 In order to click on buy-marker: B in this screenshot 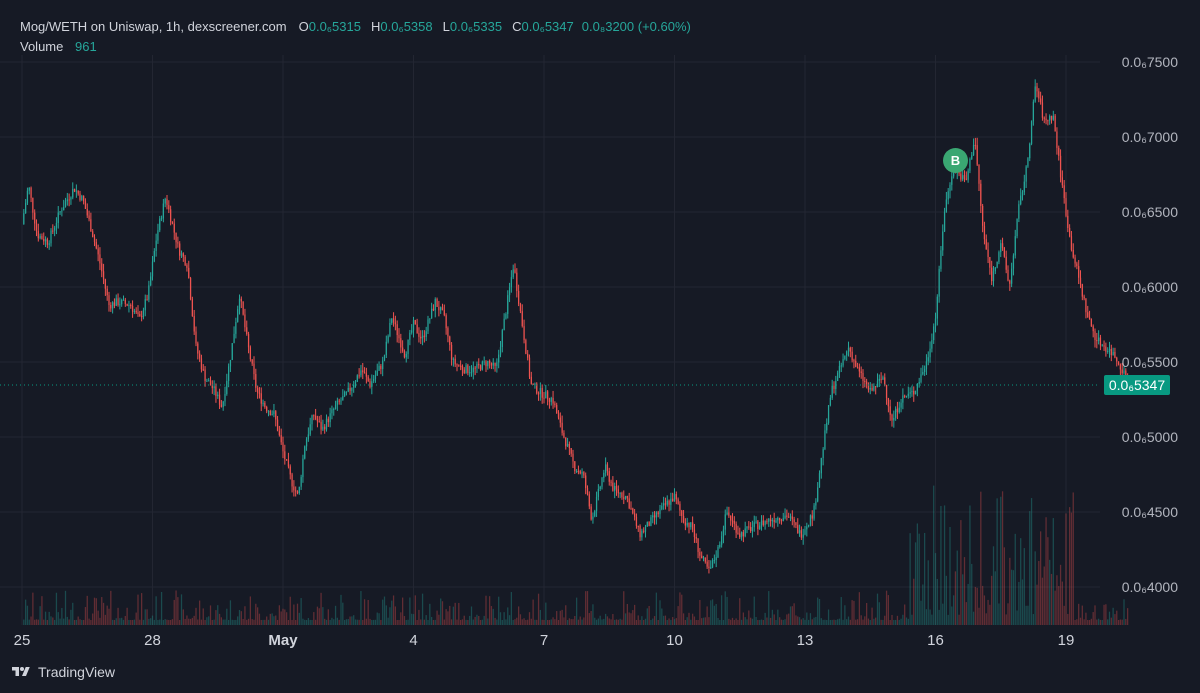, I will do `click(955, 160)`.